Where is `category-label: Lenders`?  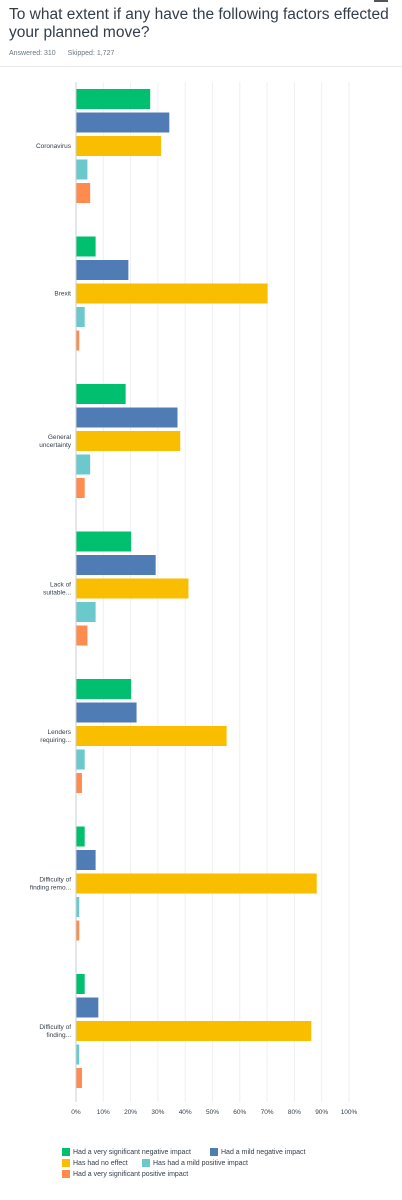
category-label: Lenders is located at coordinates (60, 732).